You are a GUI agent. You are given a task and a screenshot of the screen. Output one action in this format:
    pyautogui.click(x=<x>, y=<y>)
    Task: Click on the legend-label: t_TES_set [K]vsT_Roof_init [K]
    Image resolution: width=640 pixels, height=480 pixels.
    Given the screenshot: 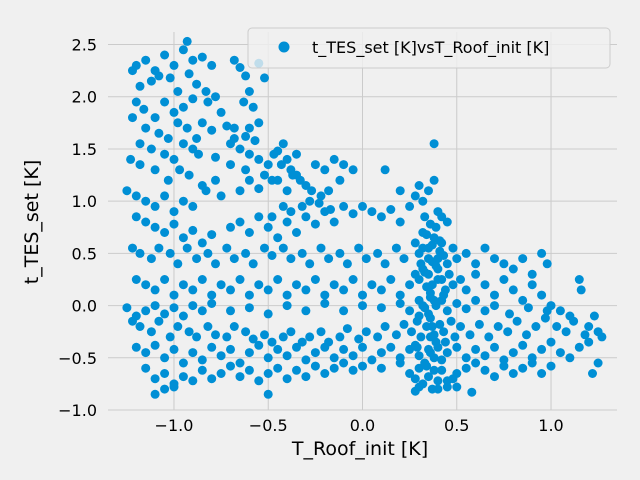 What is the action you would take?
    pyautogui.click(x=430, y=48)
    